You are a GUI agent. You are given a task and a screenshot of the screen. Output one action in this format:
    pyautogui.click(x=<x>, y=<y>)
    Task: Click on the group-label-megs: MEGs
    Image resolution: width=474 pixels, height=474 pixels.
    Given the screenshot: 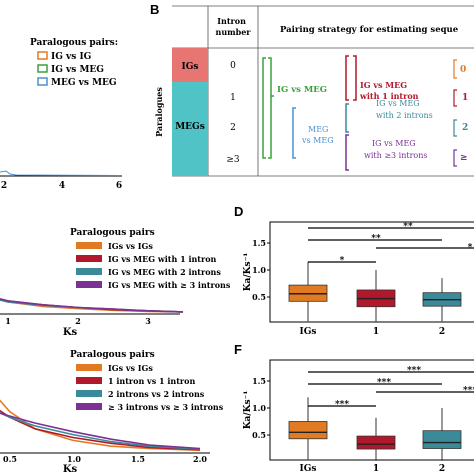 What is the action you would take?
    pyautogui.click(x=190, y=127)
    